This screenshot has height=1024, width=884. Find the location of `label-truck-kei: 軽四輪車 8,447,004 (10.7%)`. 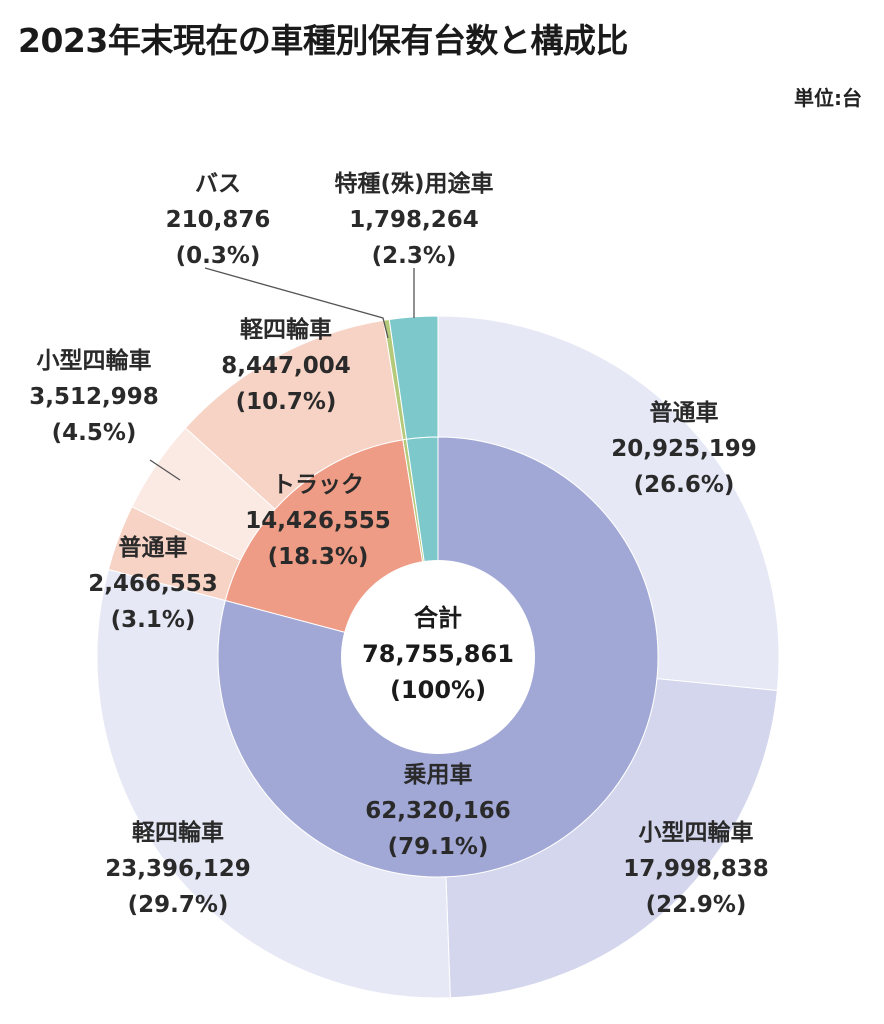

label-truck-kei: 軽四輪車 8,447,004 (10.7%) is located at coordinates (286, 365).